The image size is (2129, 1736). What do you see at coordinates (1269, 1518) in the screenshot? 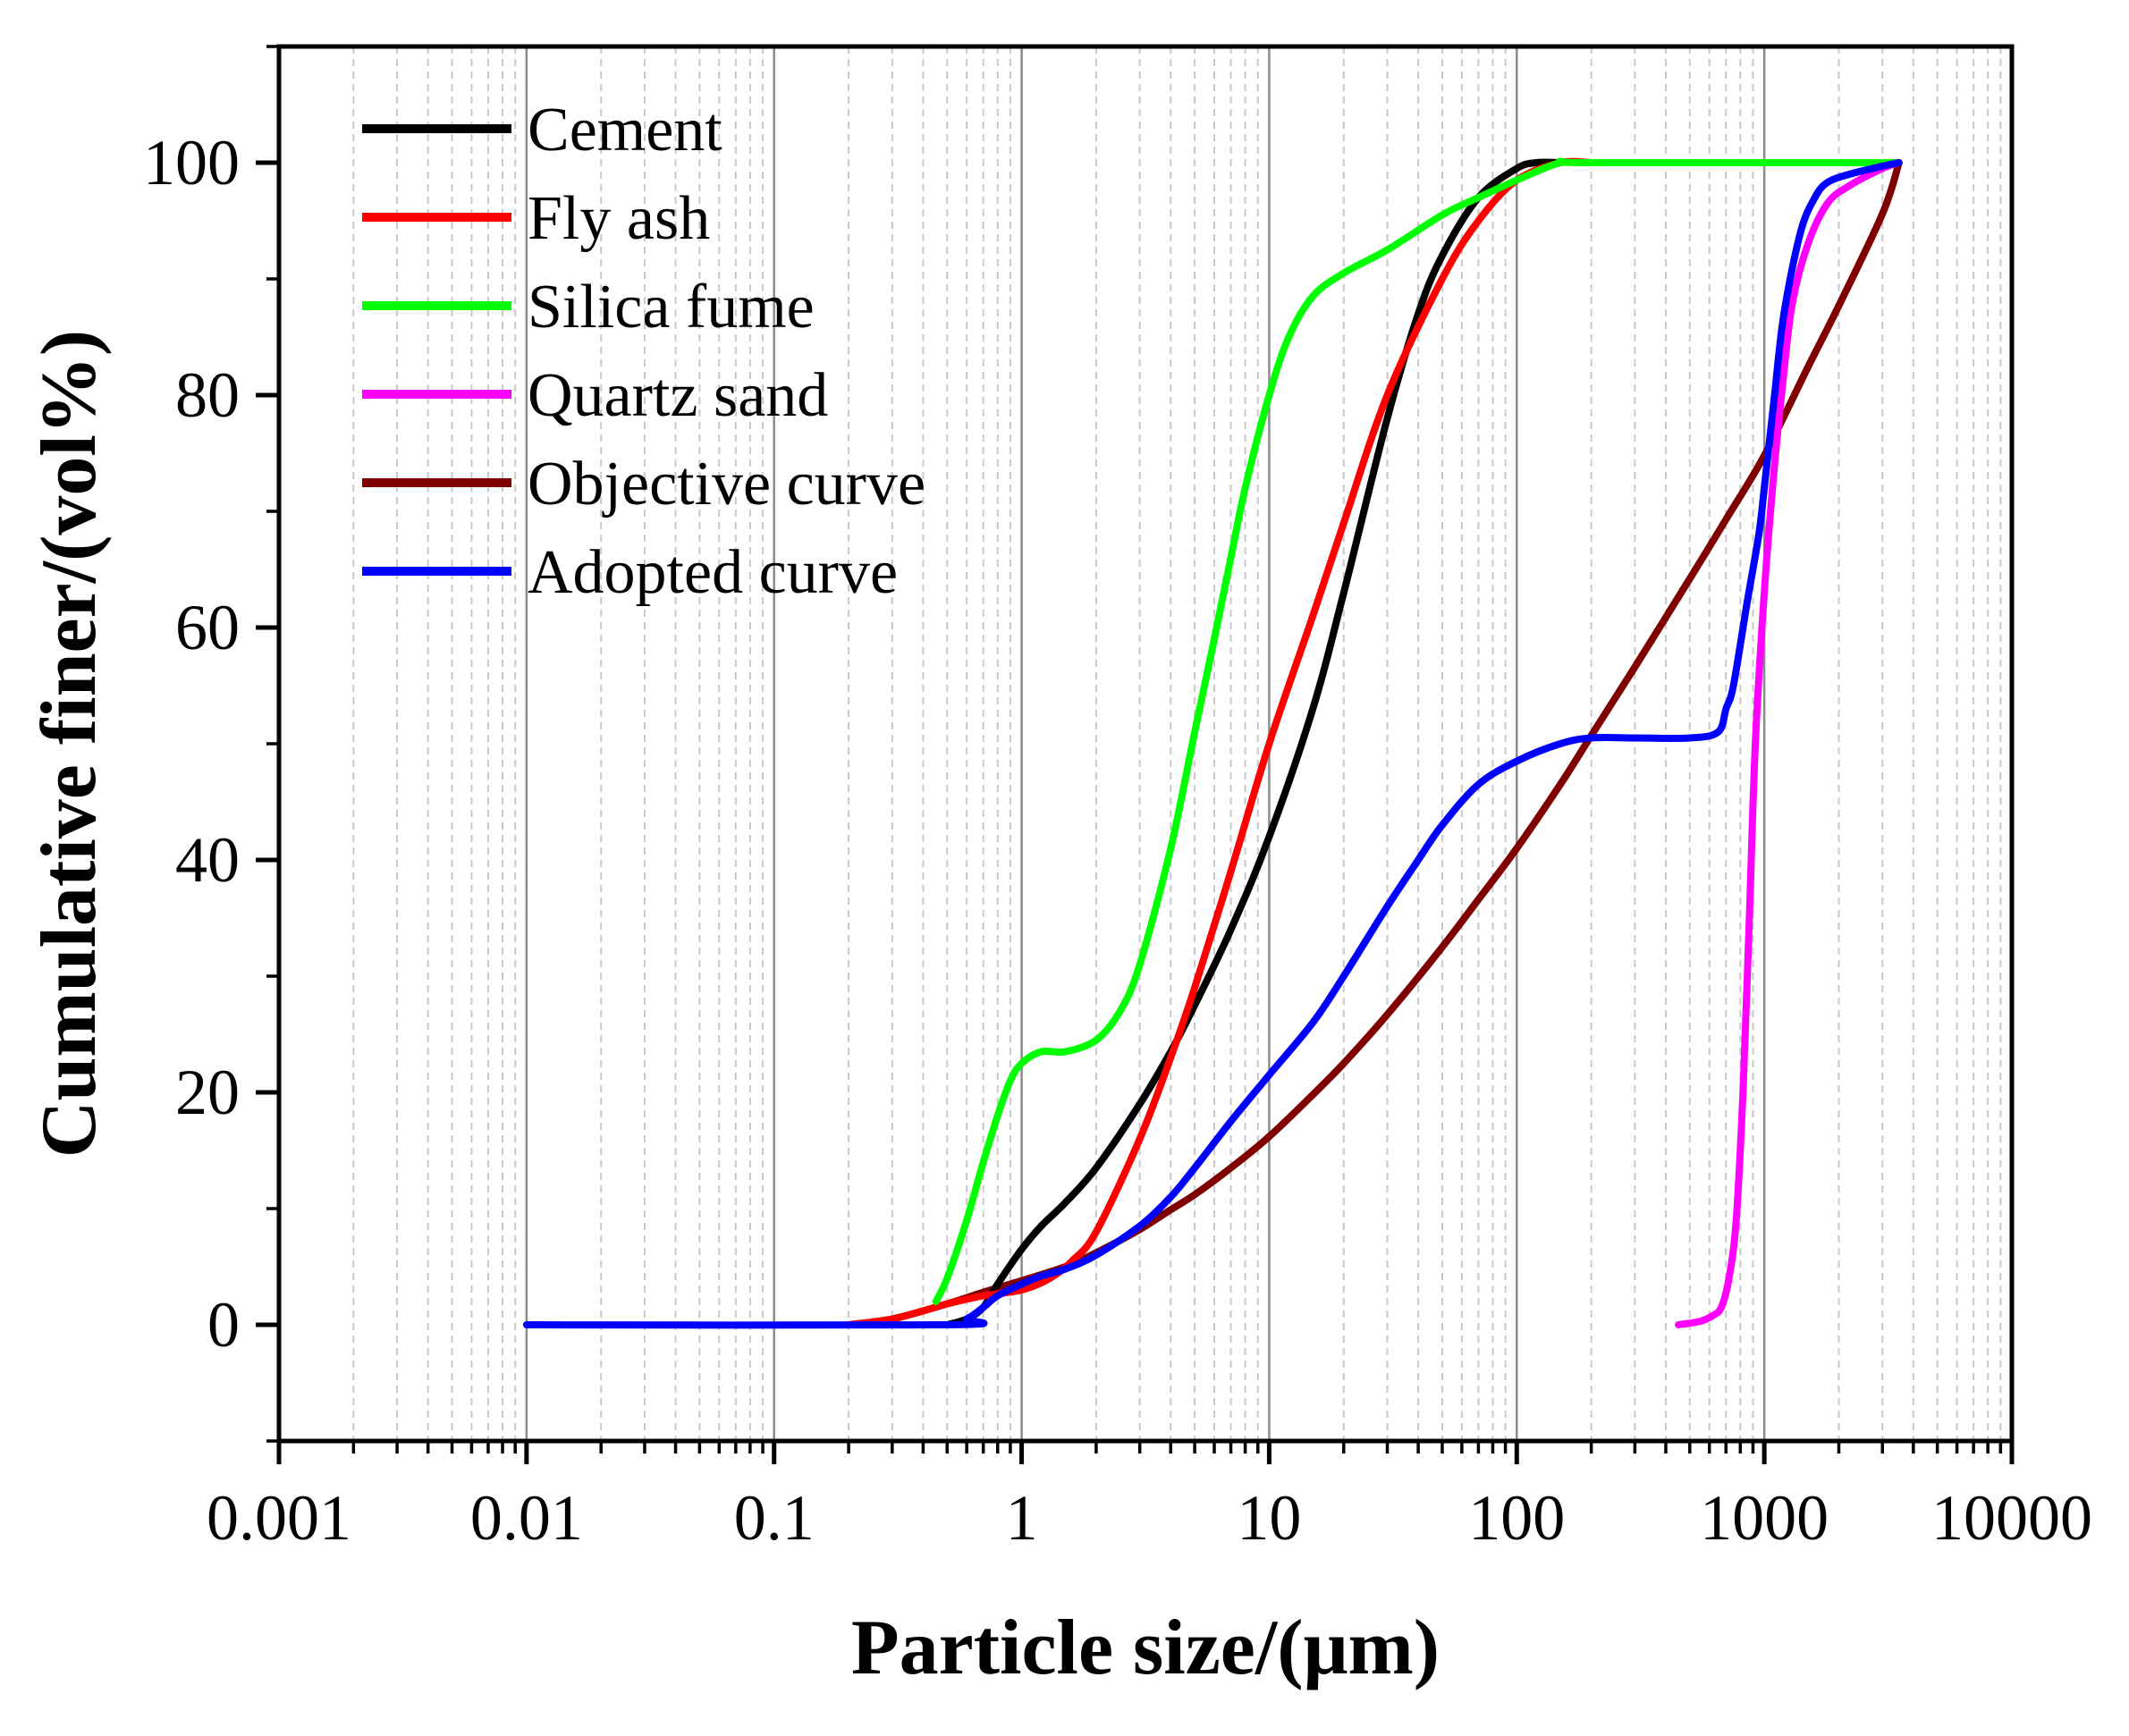
I see `x-tick-label: 10` at bounding box center [1269, 1518].